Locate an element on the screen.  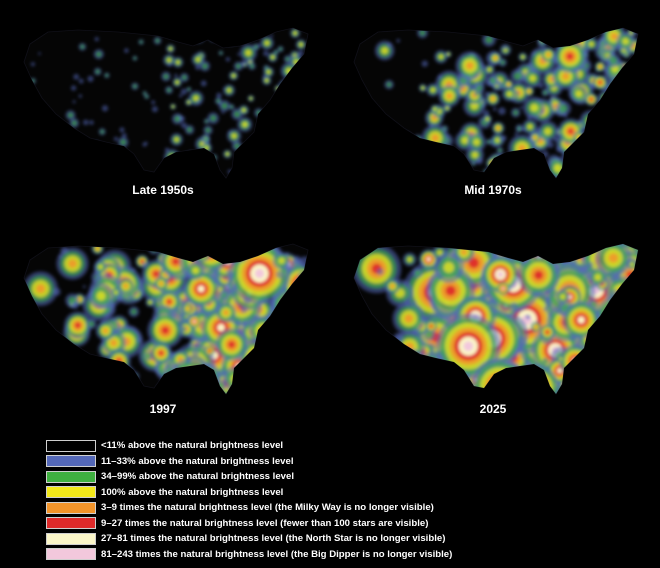
legend-label: 100% above the natural brightness level is located at coordinates (192, 492).